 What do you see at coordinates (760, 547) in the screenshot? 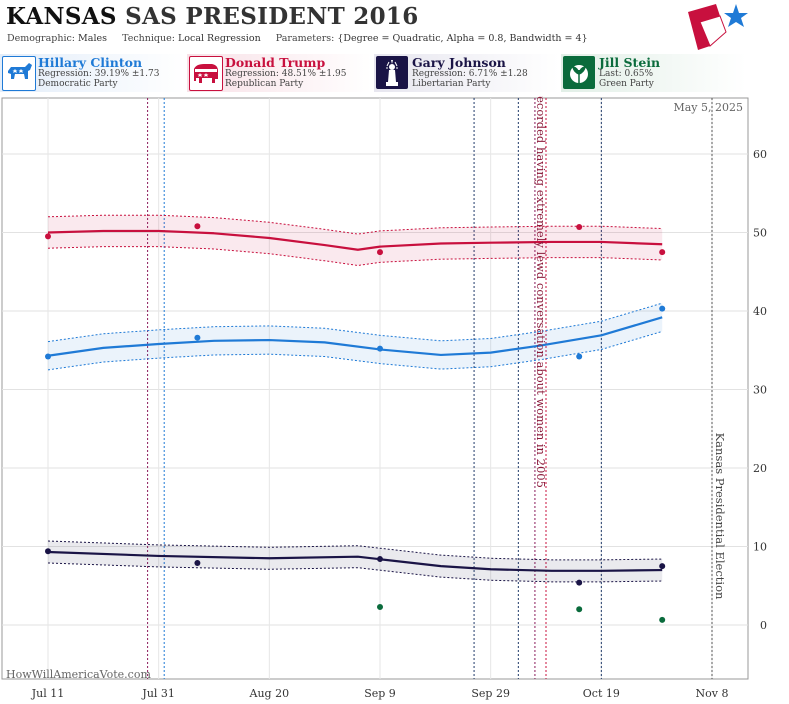
I see `y-tick-label: 10` at bounding box center [760, 547].